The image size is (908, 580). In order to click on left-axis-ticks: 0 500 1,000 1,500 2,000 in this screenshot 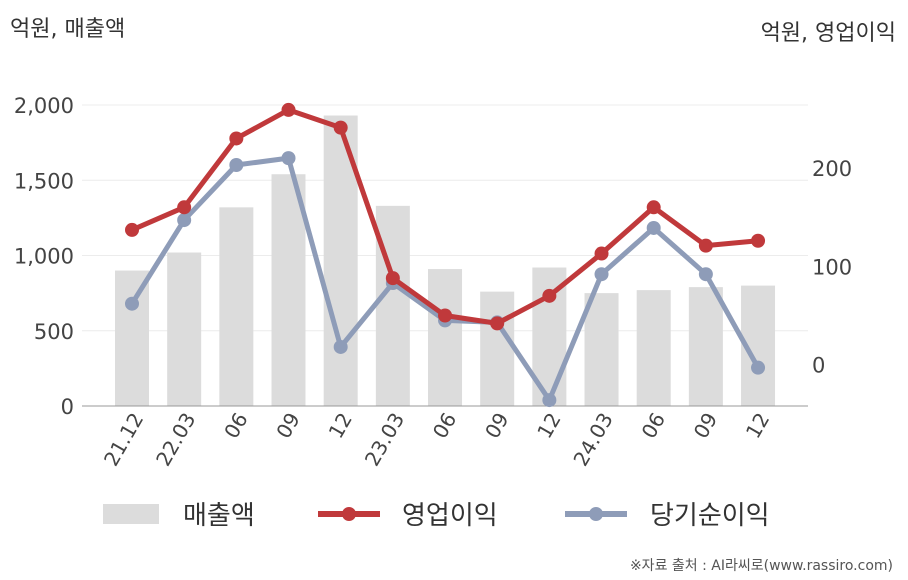, I will do `click(44, 256)`.